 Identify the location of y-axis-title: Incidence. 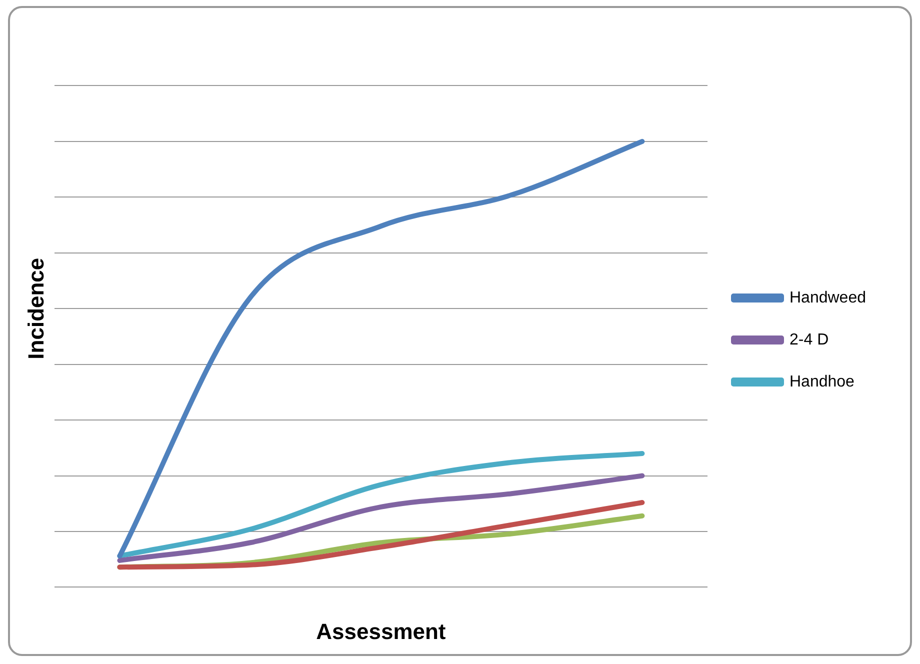
(35, 309).